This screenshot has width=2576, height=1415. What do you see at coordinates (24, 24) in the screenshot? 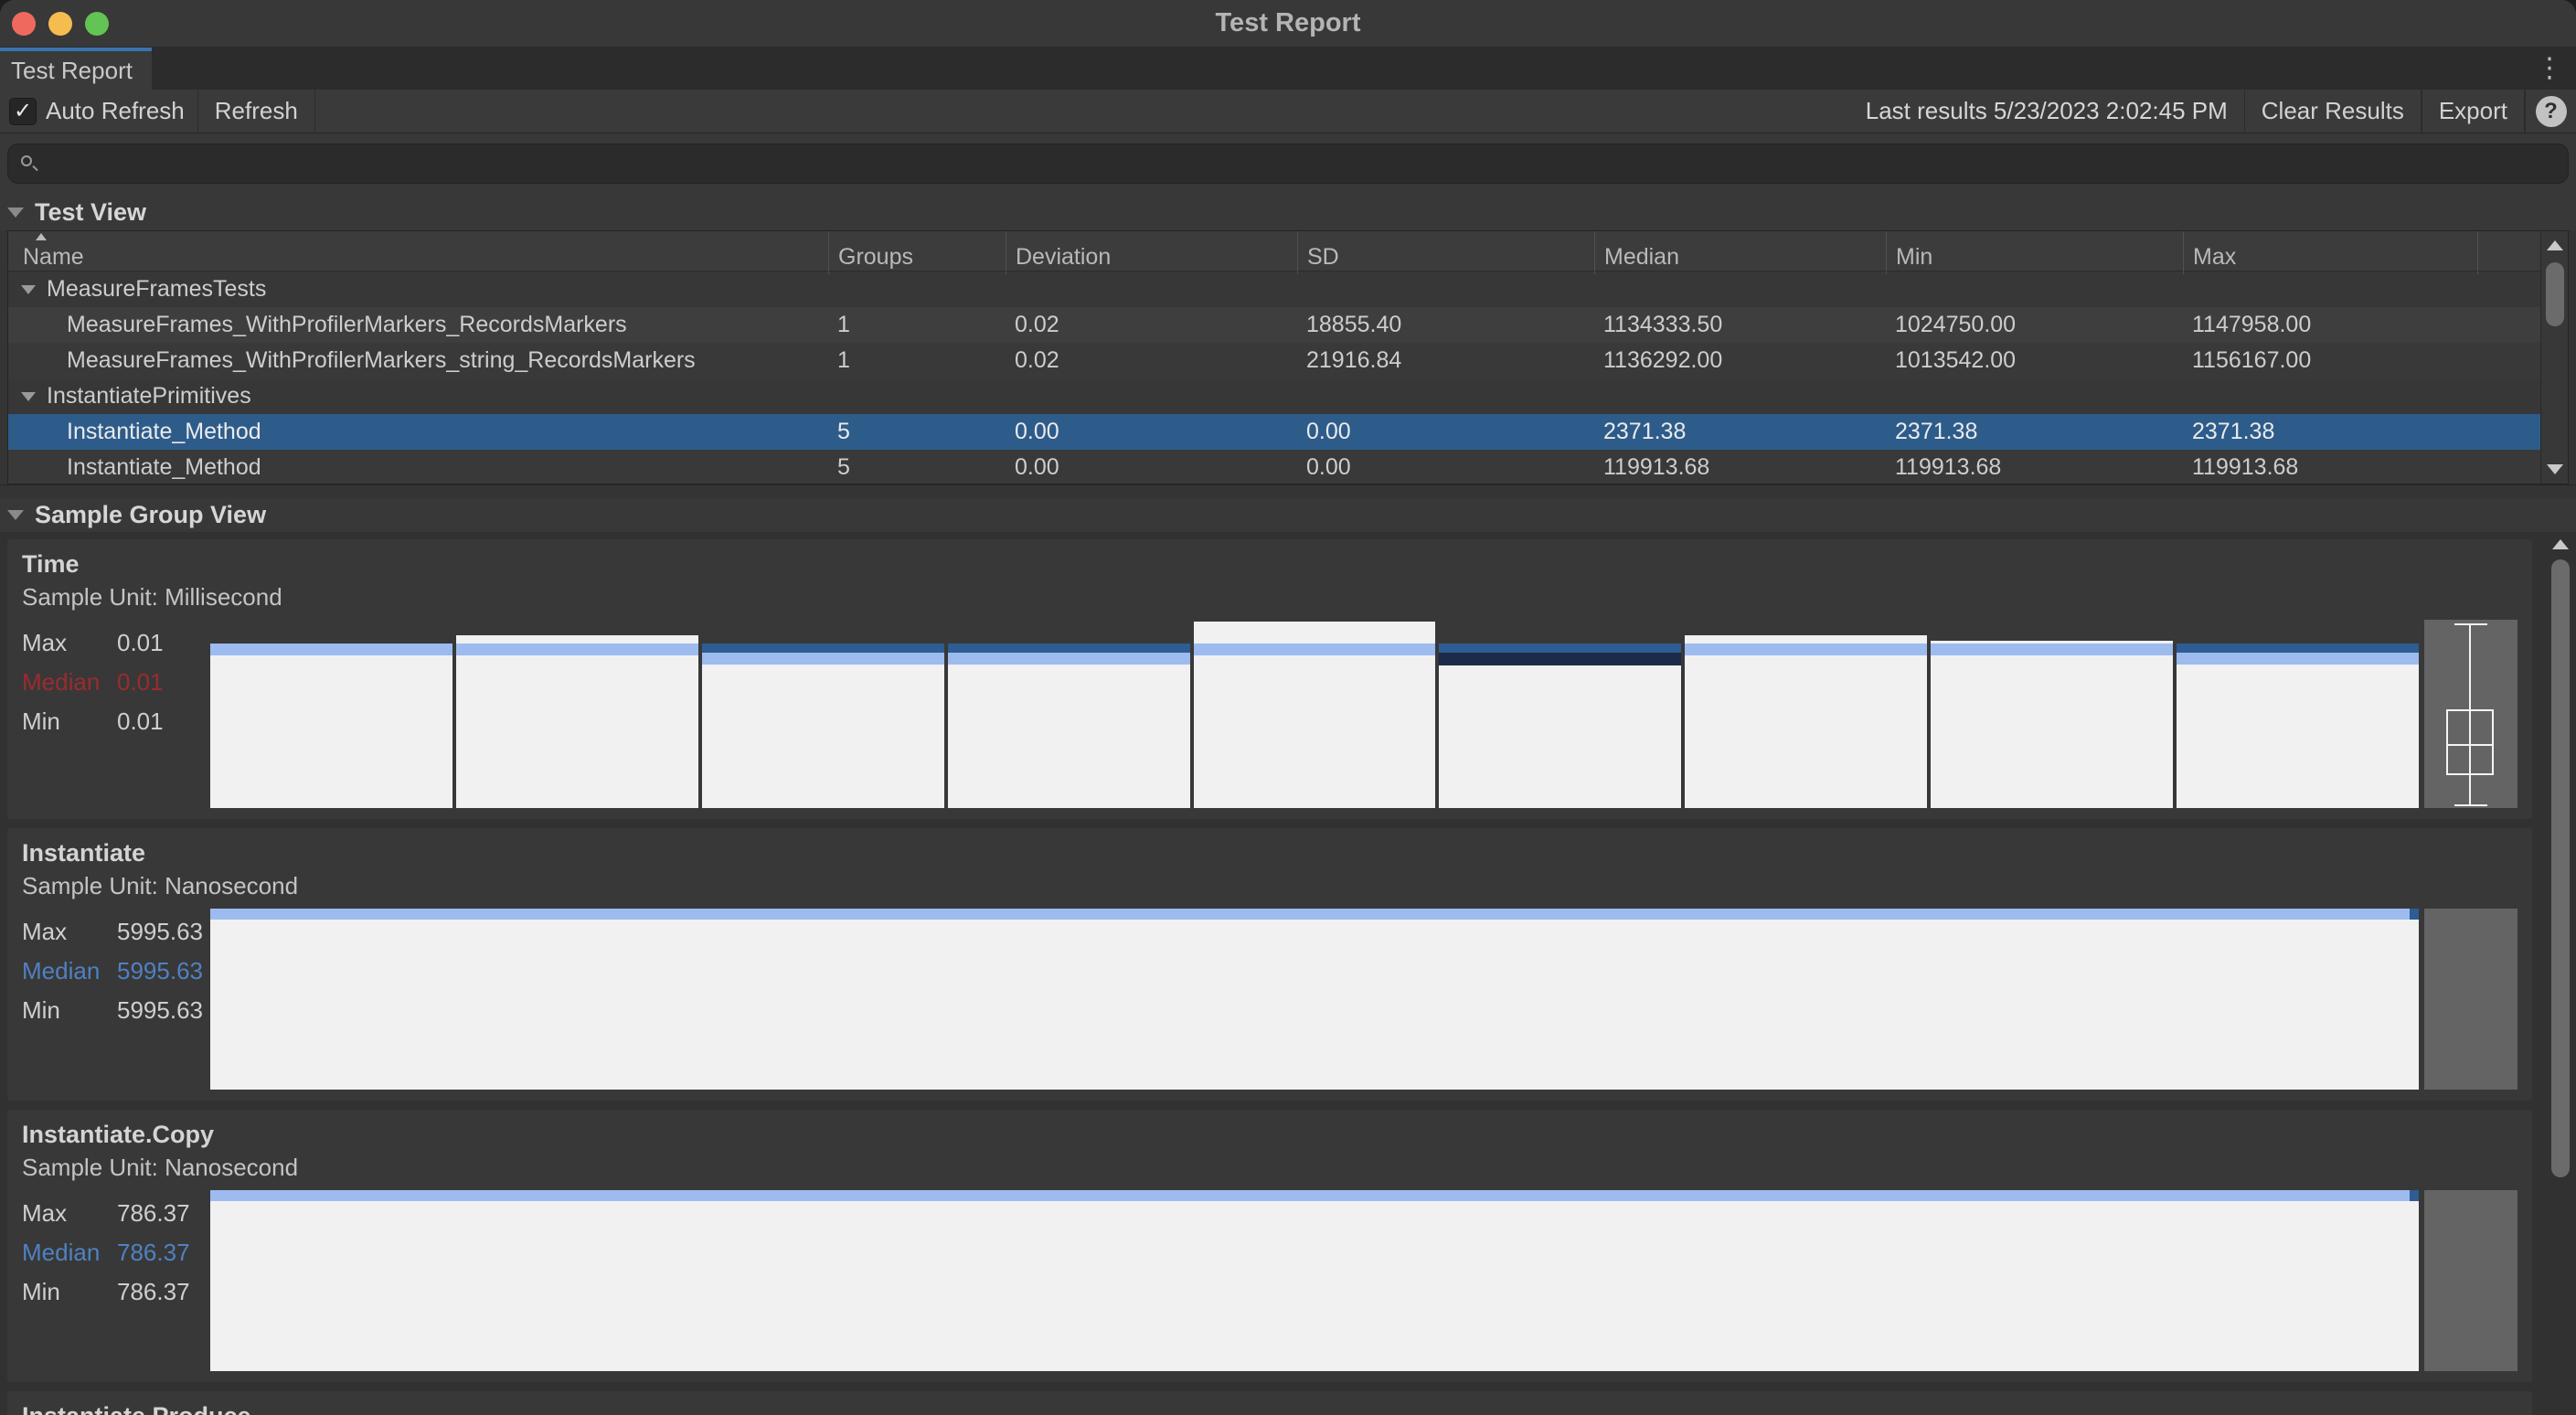
I see `close-window-icon` at bounding box center [24, 24].